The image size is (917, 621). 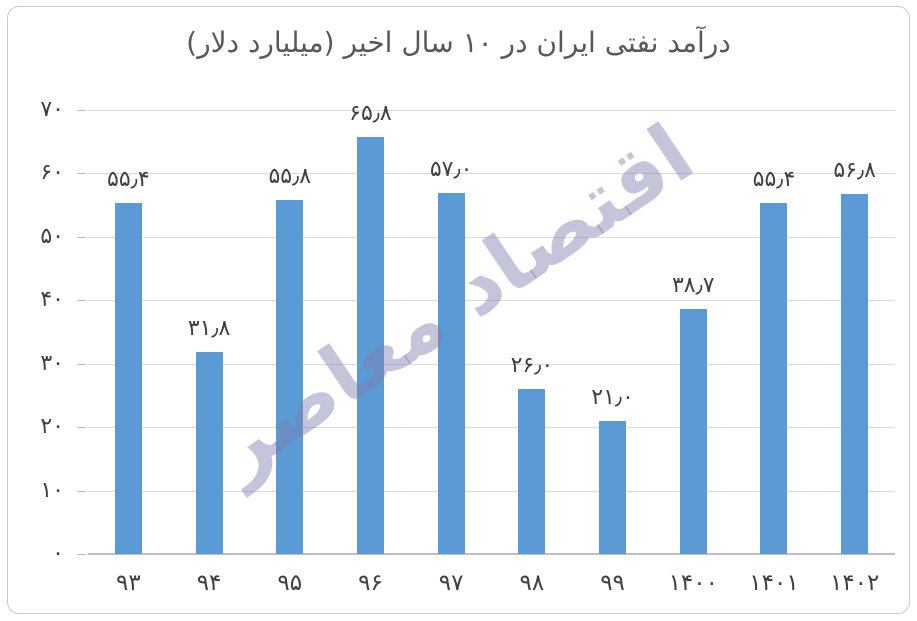 I want to click on bar-value-label: ۵۷٫۰, so click(x=451, y=169).